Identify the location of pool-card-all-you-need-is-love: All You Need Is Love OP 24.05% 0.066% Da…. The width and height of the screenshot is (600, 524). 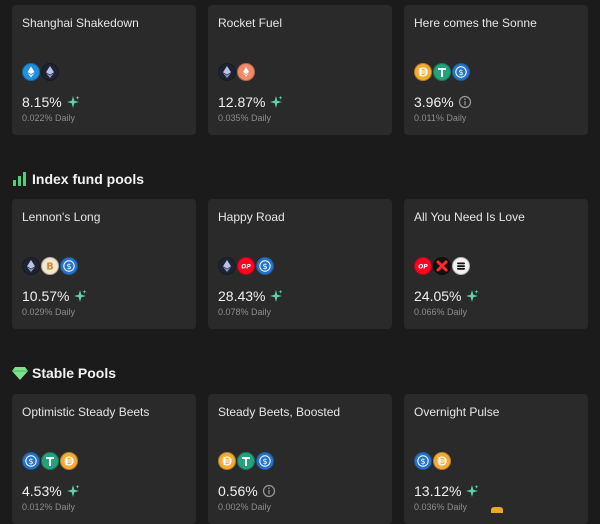
(496, 264).